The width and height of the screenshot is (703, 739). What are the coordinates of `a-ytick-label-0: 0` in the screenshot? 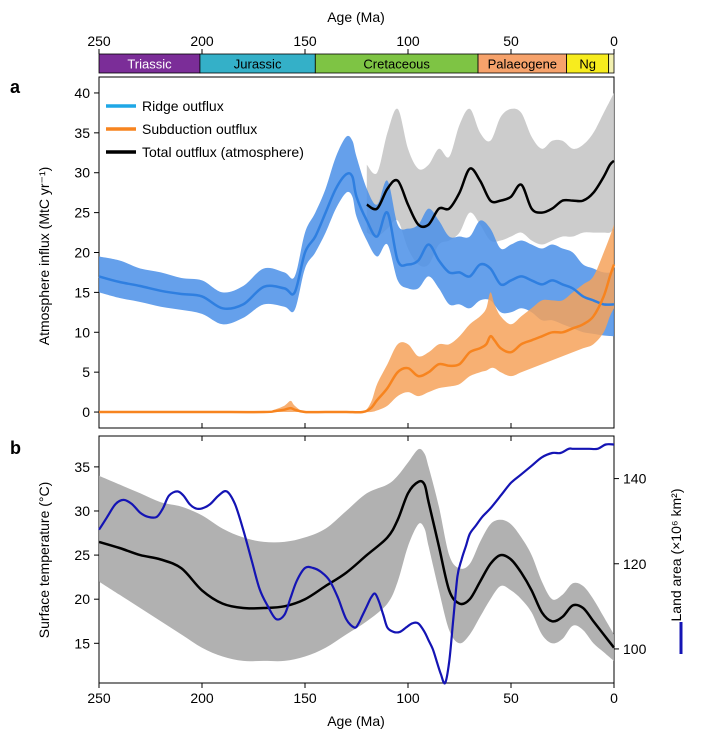 It's located at (86, 412).